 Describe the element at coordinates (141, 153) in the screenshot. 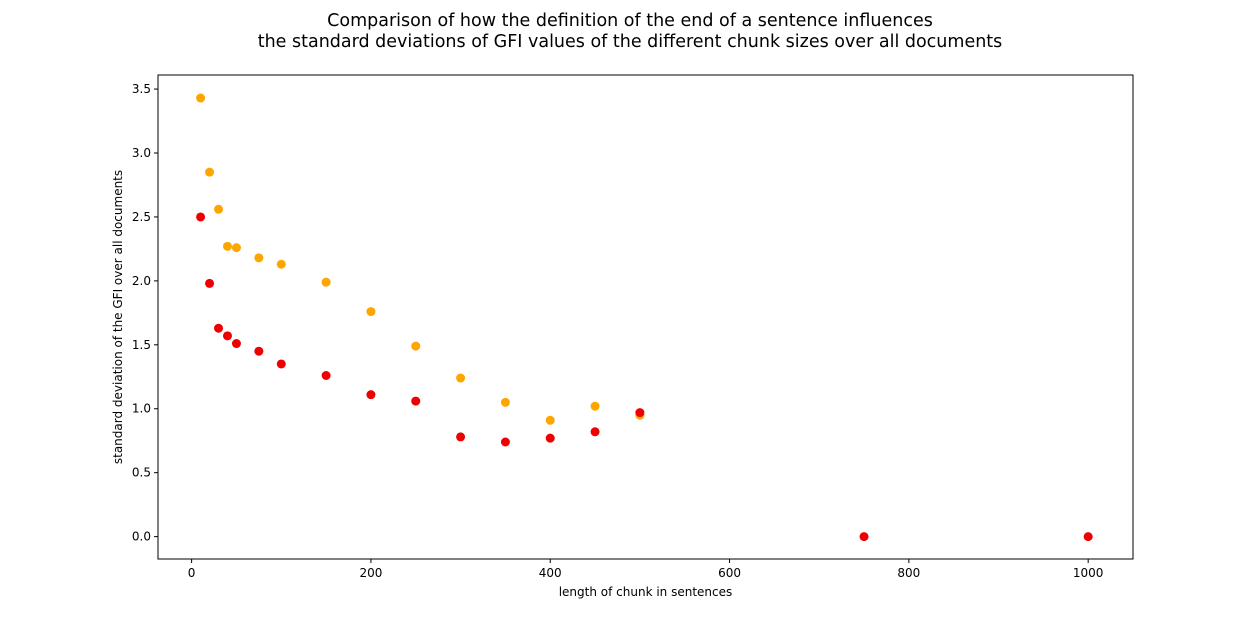

I see `y-tick-label: 3.0` at that location.